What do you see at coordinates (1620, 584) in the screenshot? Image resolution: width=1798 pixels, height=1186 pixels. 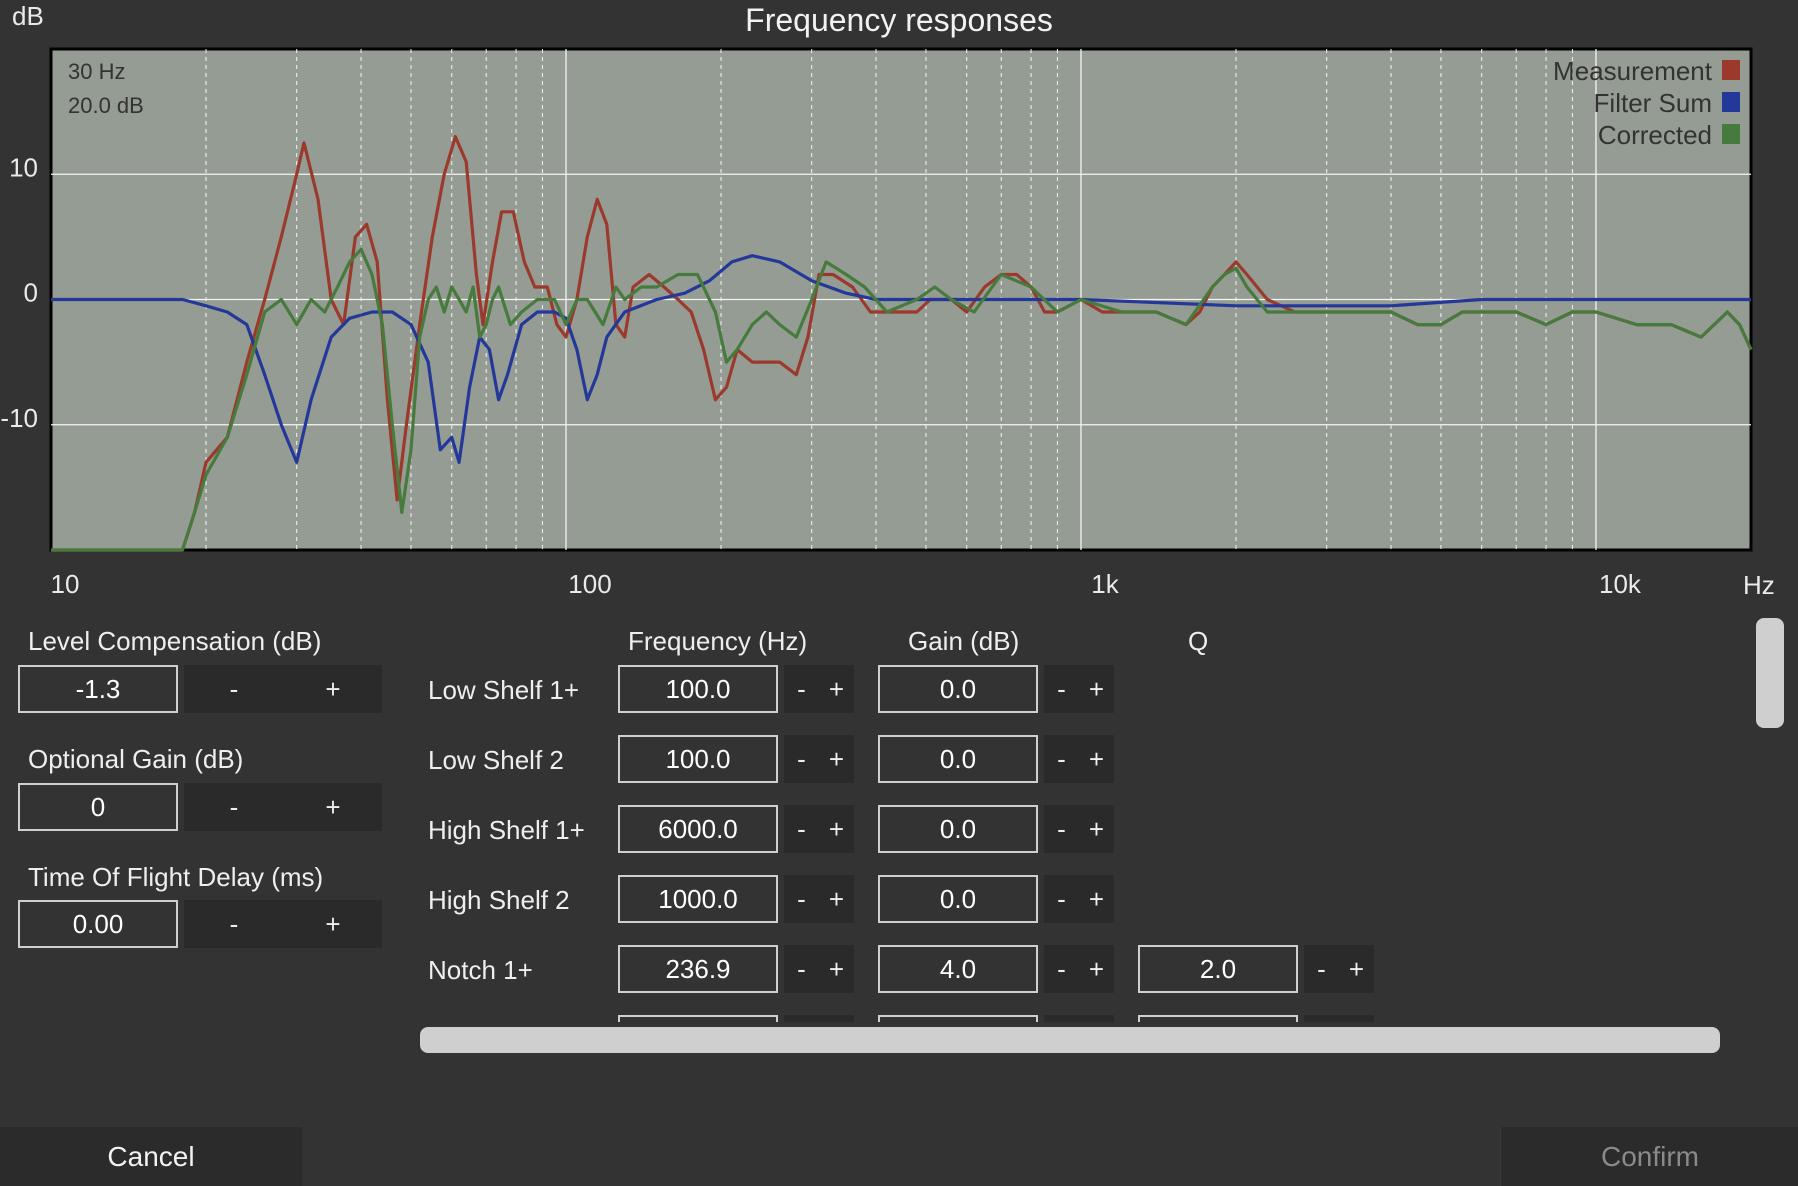 I see `x-tick-label: 10k` at bounding box center [1620, 584].